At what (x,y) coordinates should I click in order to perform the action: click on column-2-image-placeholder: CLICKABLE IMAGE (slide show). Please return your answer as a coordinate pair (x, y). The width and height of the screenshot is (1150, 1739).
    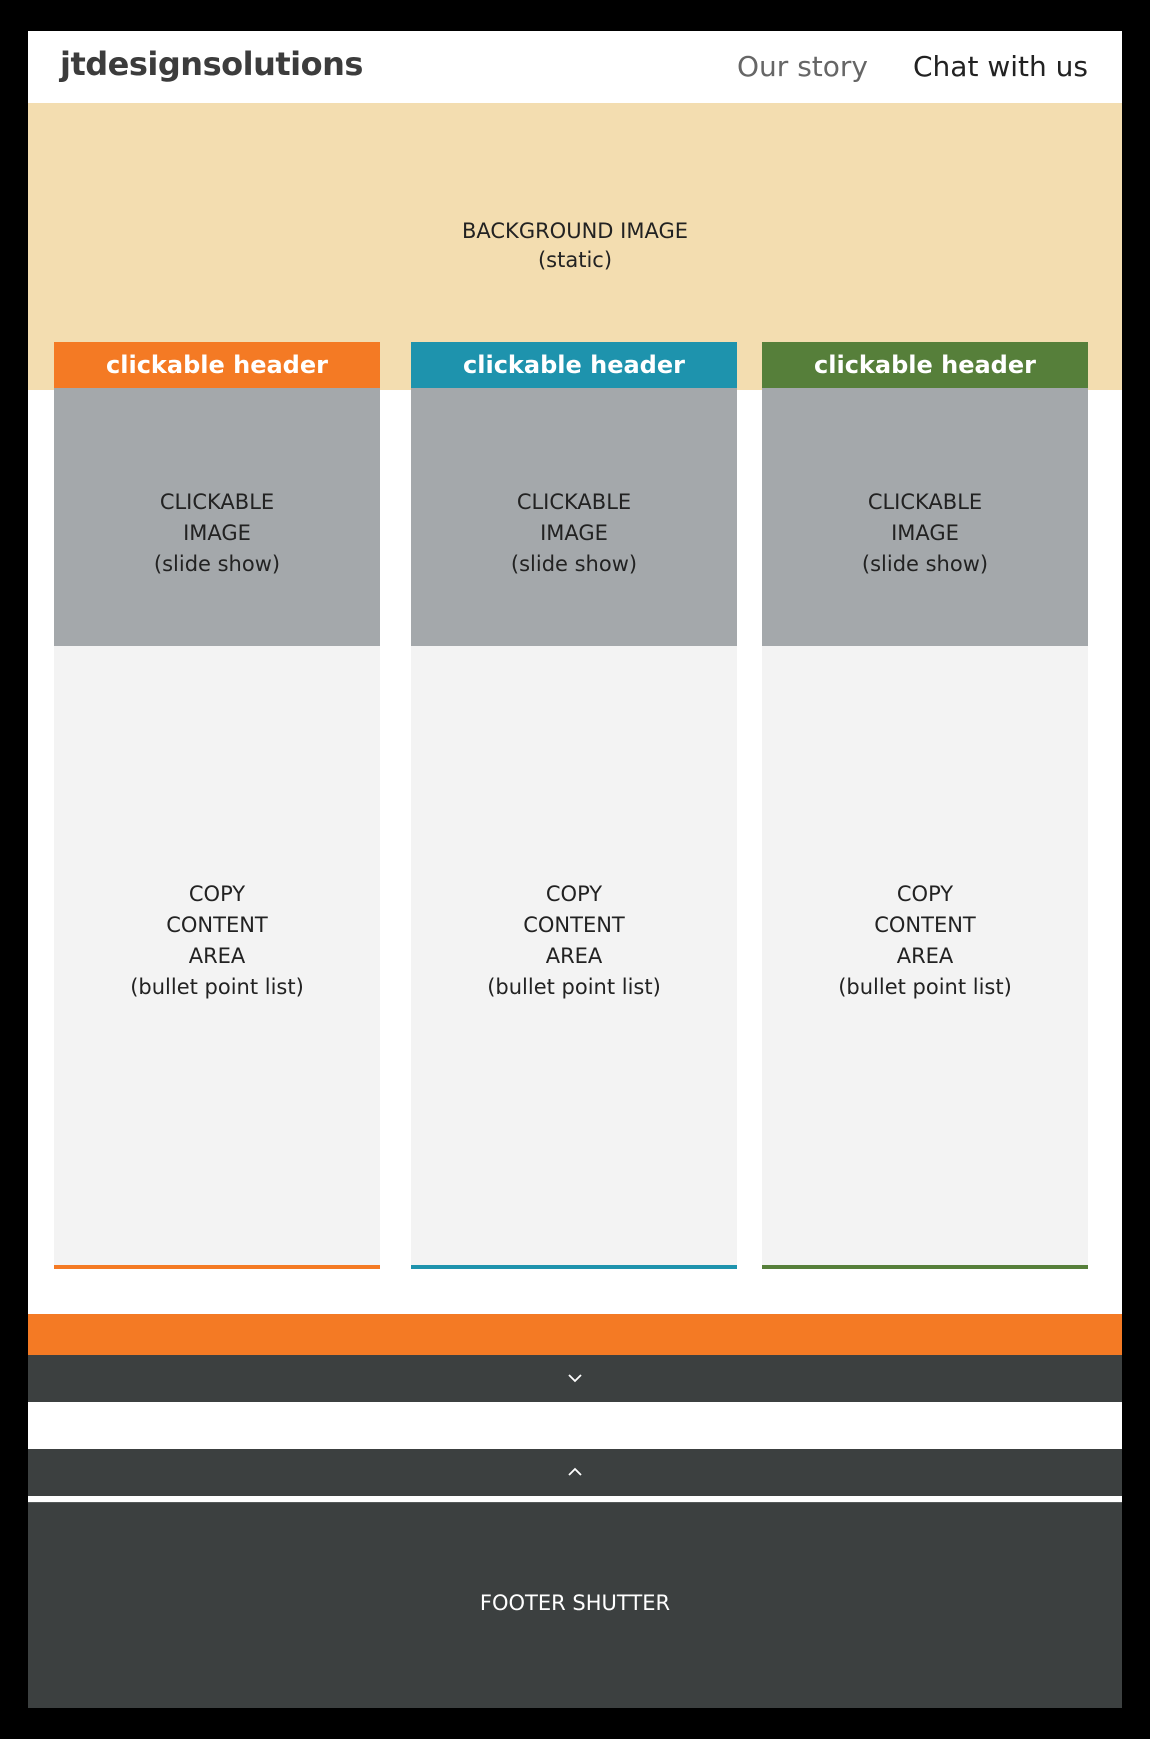
    Looking at the image, I should click on (574, 533).